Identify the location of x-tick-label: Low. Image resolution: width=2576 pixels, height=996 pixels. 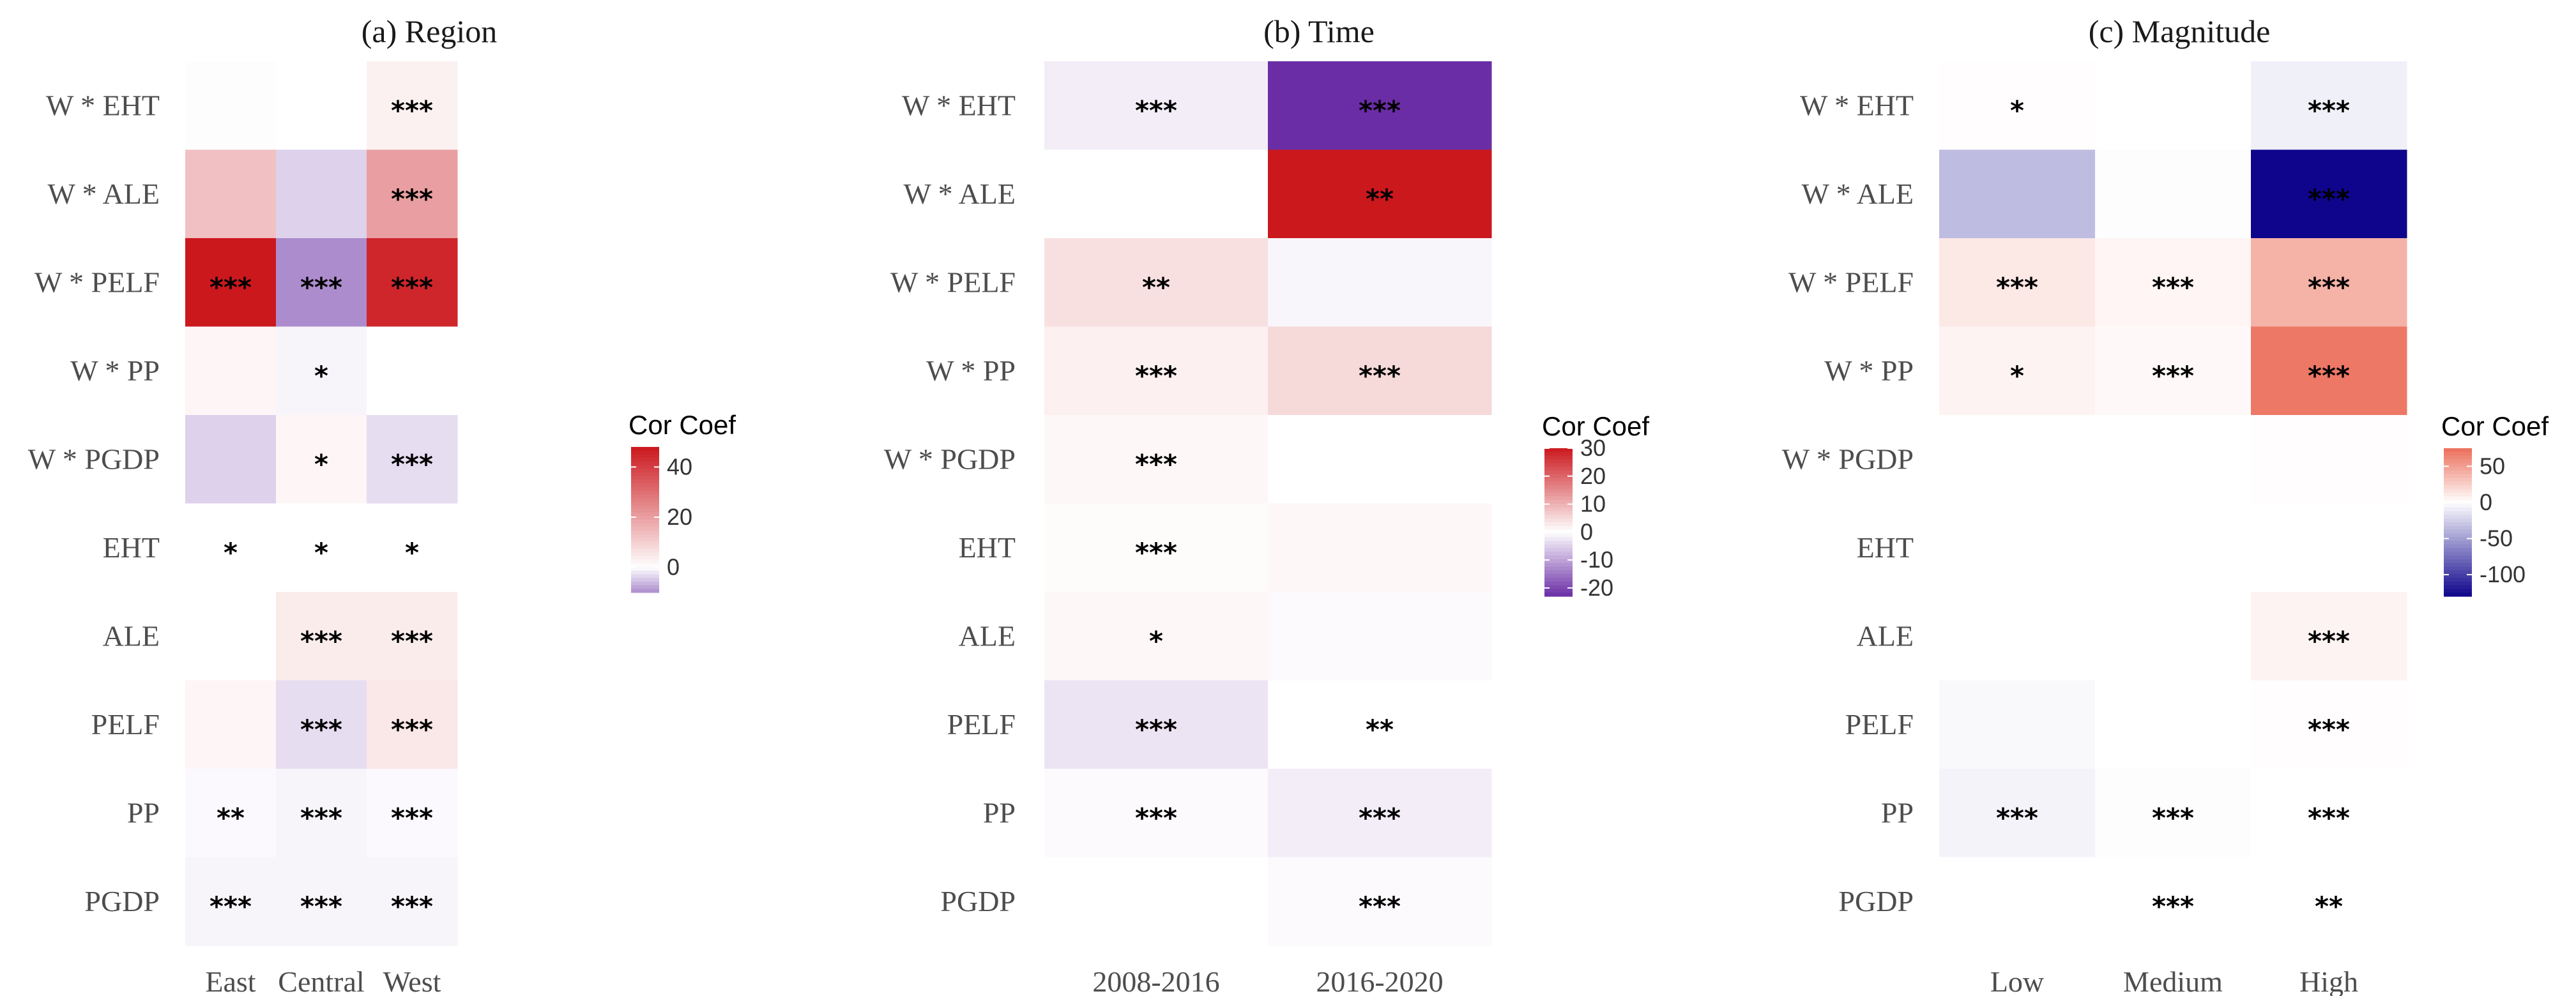
(2018, 980).